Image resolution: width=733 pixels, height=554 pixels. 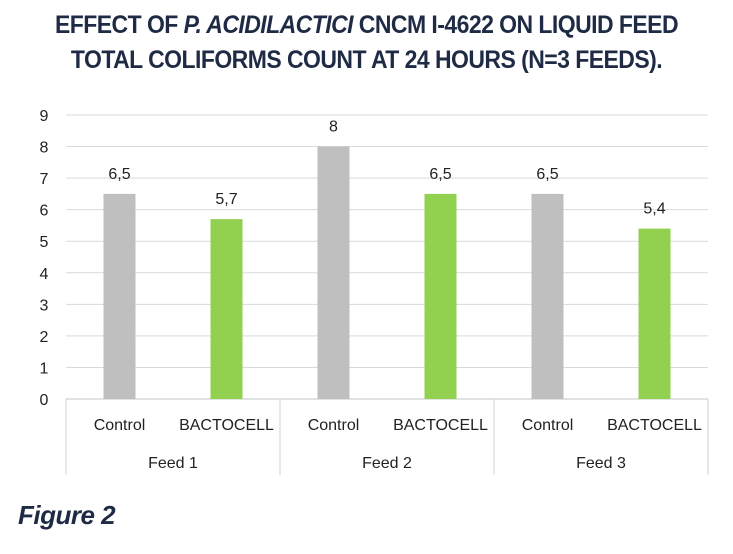 What do you see at coordinates (387, 463) in the screenshot?
I see `group-label: Feed 2` at bounding box center [387, 463].